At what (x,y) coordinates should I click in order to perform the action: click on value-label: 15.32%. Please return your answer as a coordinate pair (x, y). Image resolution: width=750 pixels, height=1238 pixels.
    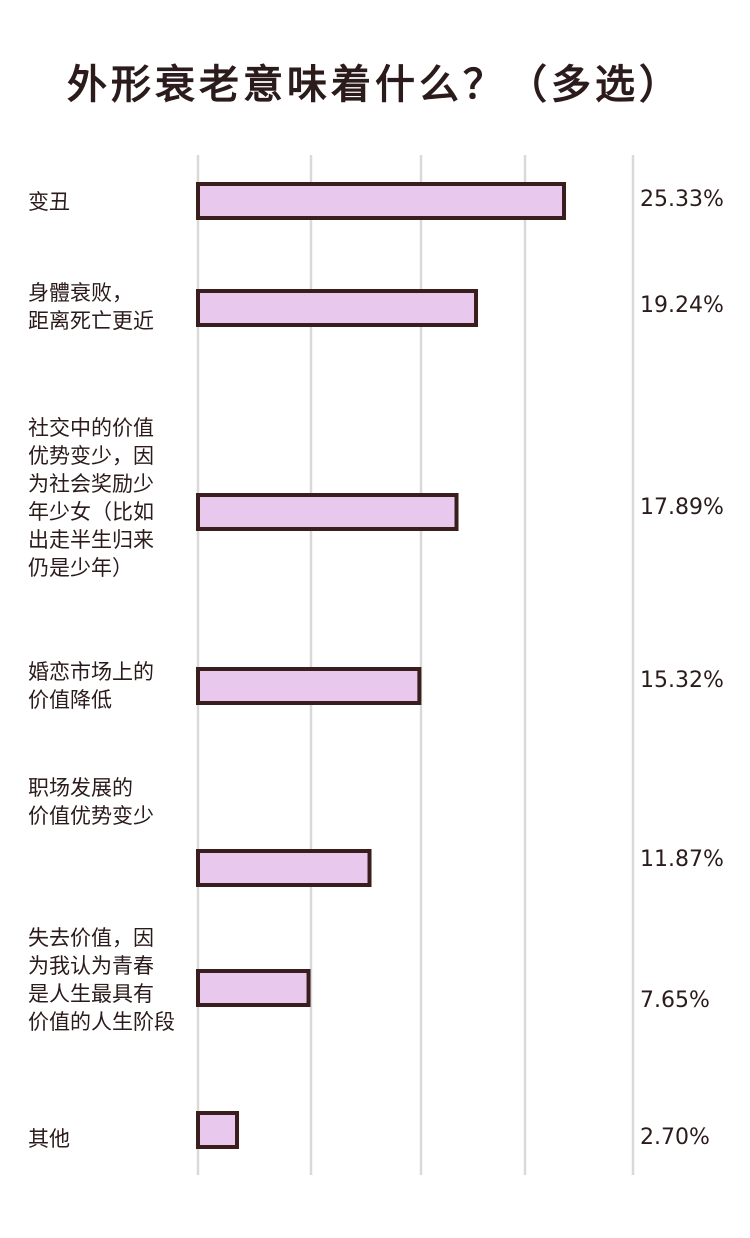
    Looking at the image, I should click on (682, 680).